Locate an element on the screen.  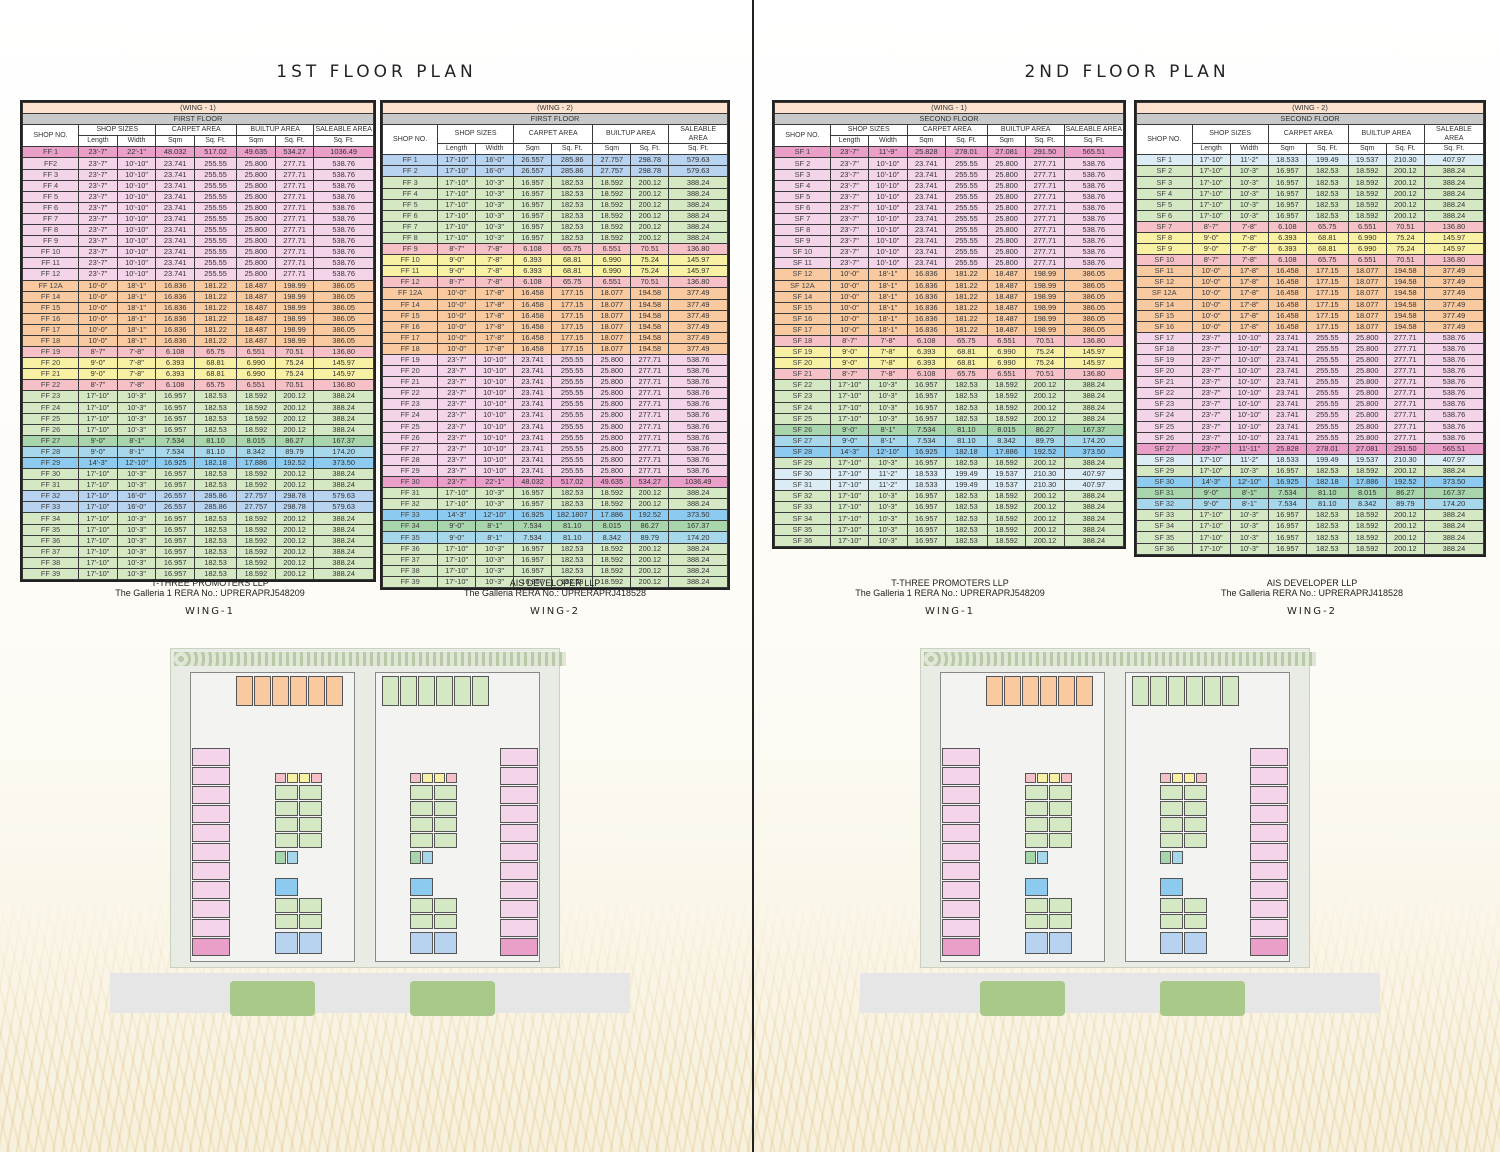
subheader-cell: Sq. Ft. is located at coordinates (1094, 141).